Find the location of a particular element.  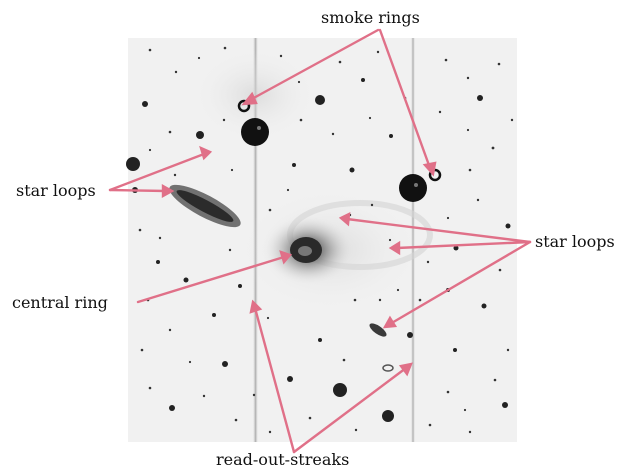

small-galaxy is located at coordinates (378, 330).